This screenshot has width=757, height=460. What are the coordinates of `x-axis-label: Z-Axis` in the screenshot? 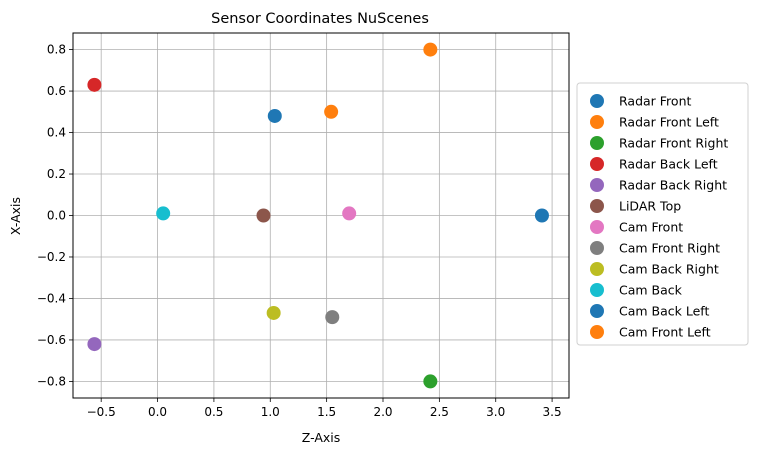 It's located at (321, 437).